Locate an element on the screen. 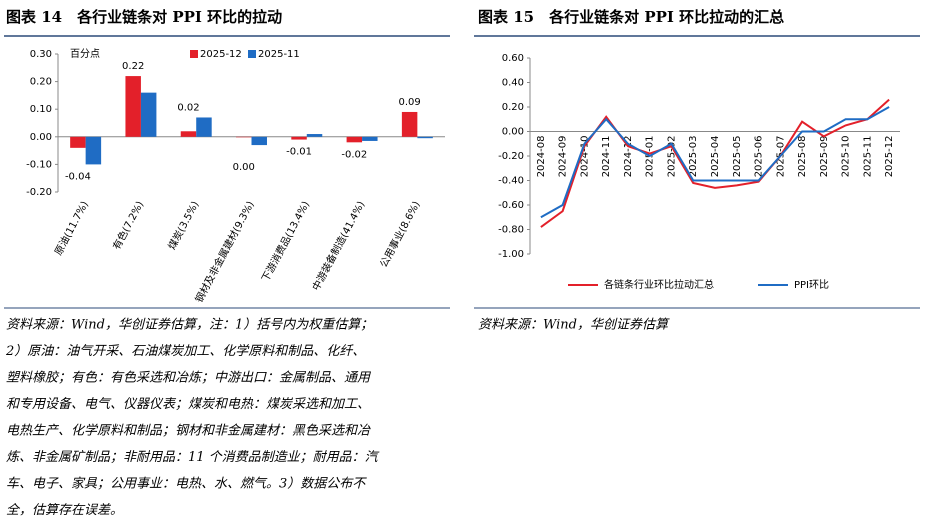 This screenshot has width=937, height=530. legend-label: 2025-11 is located at coordinates (279, 54).